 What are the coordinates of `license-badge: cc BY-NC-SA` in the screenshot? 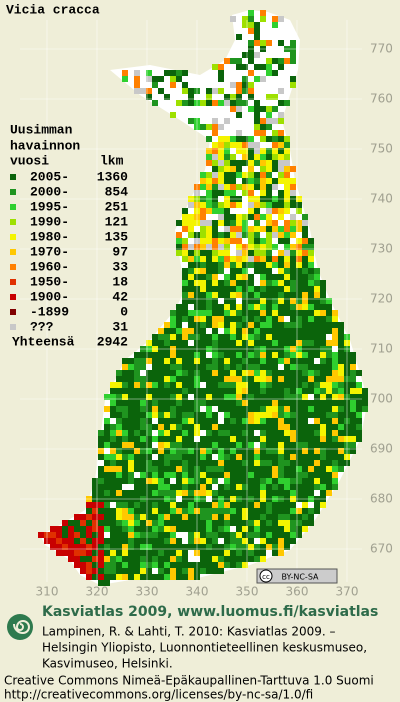 It's located at (297, 576).